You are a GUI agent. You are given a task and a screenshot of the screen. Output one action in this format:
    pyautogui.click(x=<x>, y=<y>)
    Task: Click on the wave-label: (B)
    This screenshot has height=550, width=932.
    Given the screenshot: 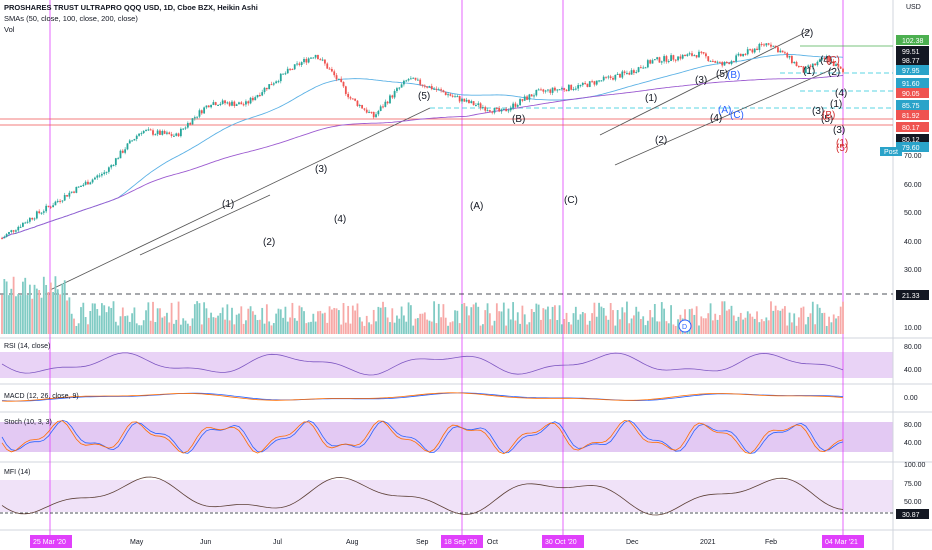 What is the action you would take?
    pyautogui.click(x=733, y=75)
    